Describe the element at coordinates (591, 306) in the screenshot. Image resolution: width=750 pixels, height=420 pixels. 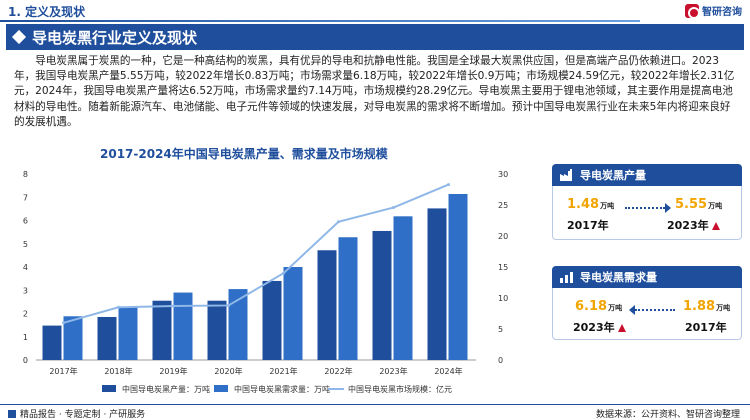
I see `demand-2023-number: 6.18` at that location.